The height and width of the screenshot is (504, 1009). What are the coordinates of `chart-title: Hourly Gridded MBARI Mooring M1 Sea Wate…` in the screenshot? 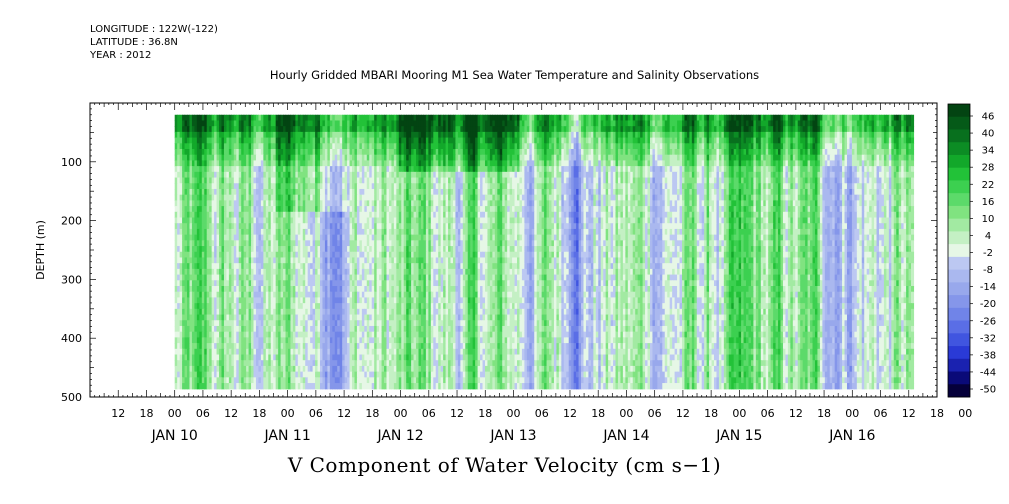 It's located at (514, 75).